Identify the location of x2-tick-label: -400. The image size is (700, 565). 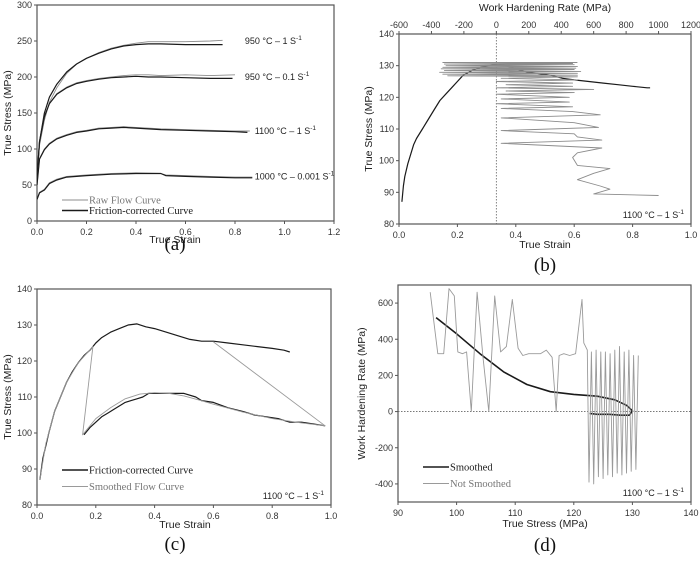
(431, 25).